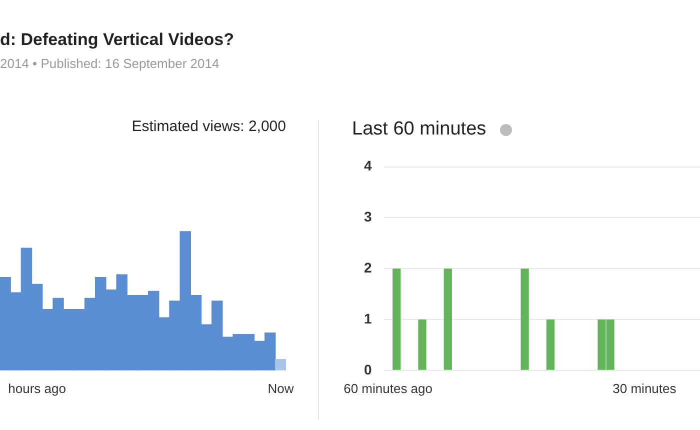 The width and height of the screenshot is (700, 430). Describe the element at coordinates (280, 364) in the screenshot. I see `bar` at that location.